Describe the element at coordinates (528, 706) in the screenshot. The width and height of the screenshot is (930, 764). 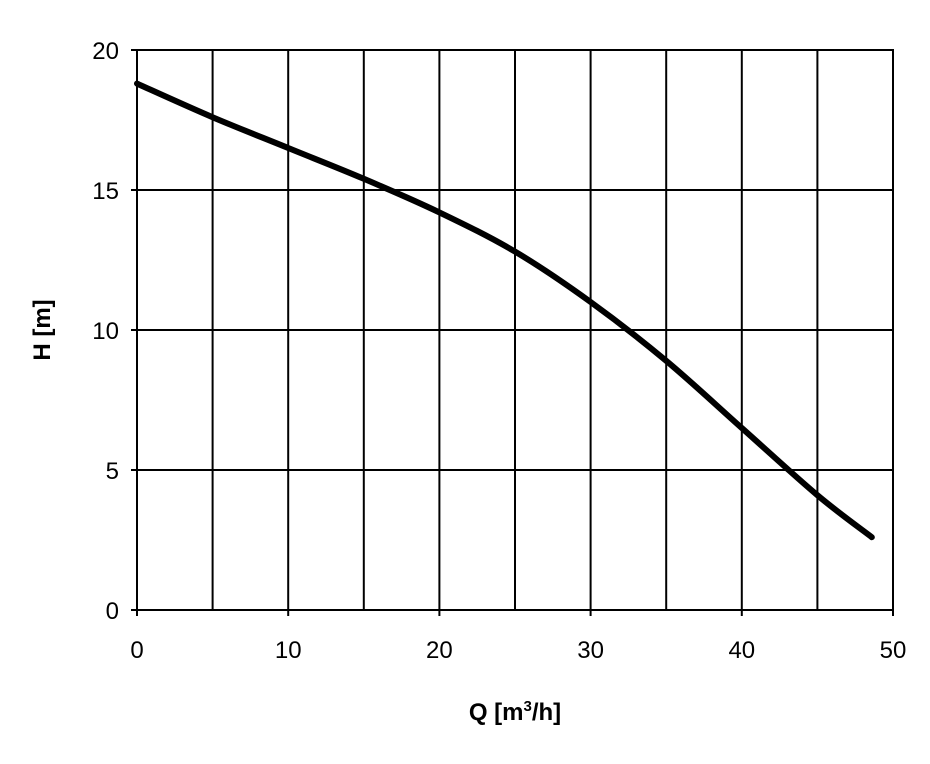
I see `x-axis-label-sup: 3` at that location.